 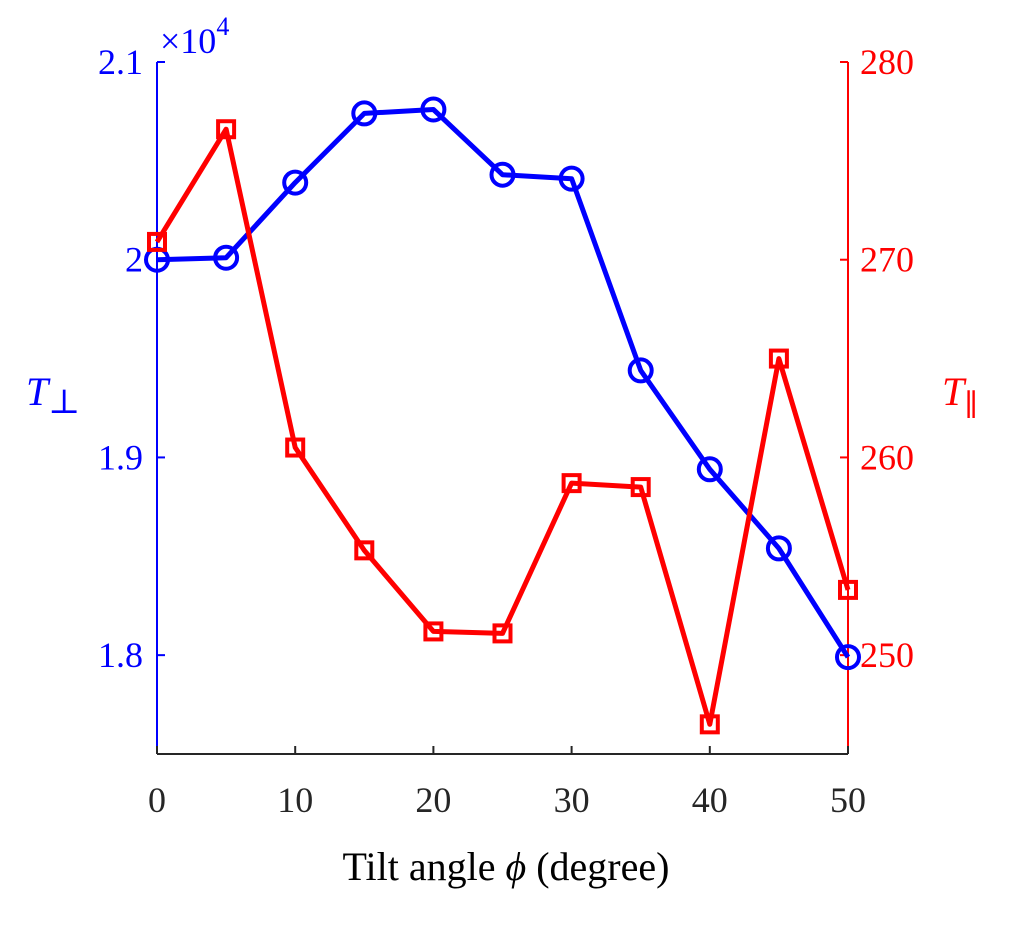 What do you see at coordinates (710, 800) in the screenshot?
I see `x-tick-label: 40` at bounding box center [710, 800].